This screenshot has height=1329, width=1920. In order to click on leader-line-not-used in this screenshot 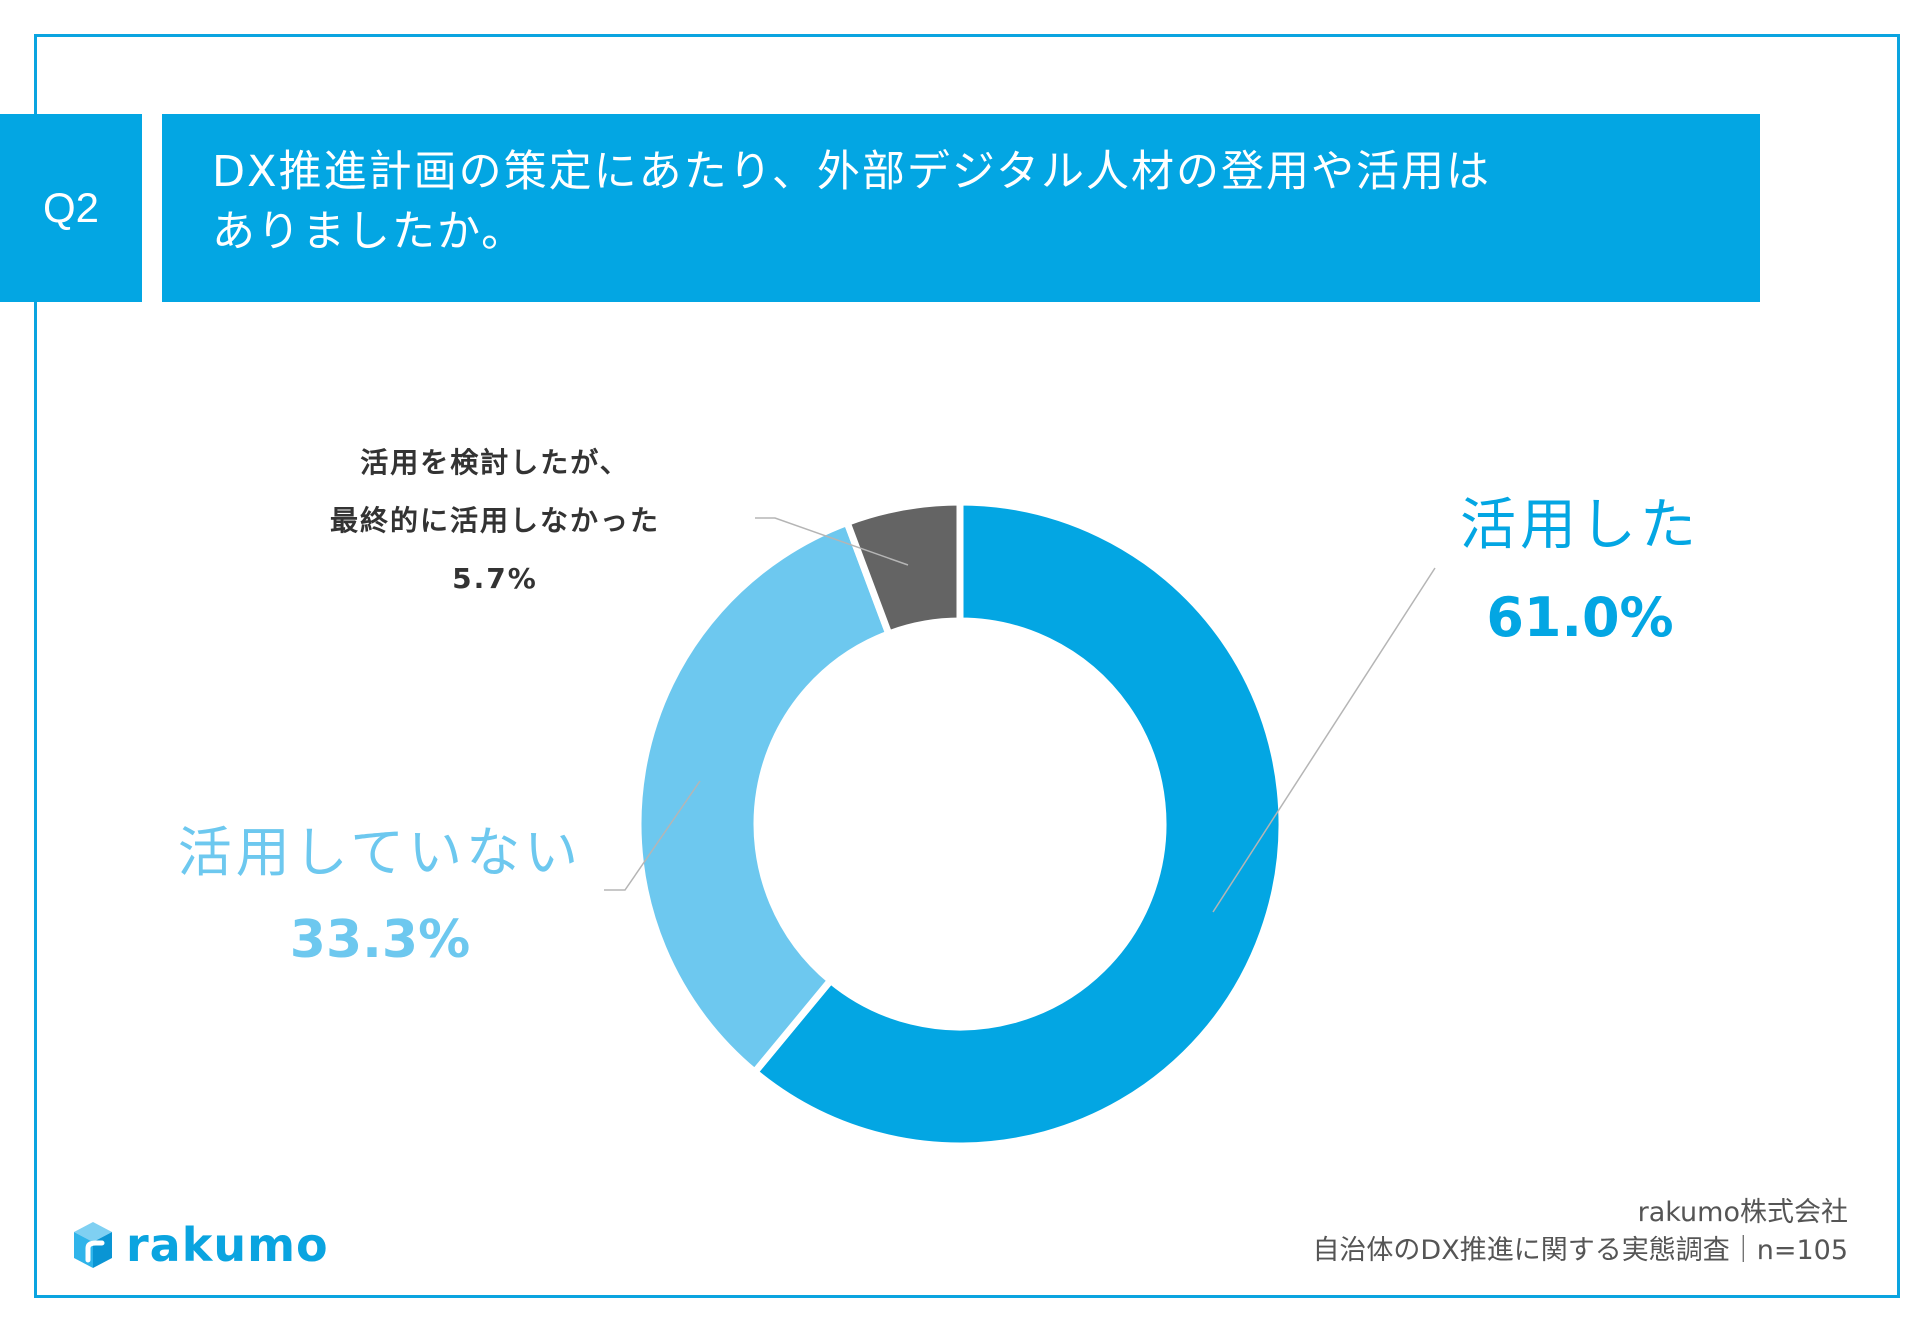, I will do `click(652, 835)`.